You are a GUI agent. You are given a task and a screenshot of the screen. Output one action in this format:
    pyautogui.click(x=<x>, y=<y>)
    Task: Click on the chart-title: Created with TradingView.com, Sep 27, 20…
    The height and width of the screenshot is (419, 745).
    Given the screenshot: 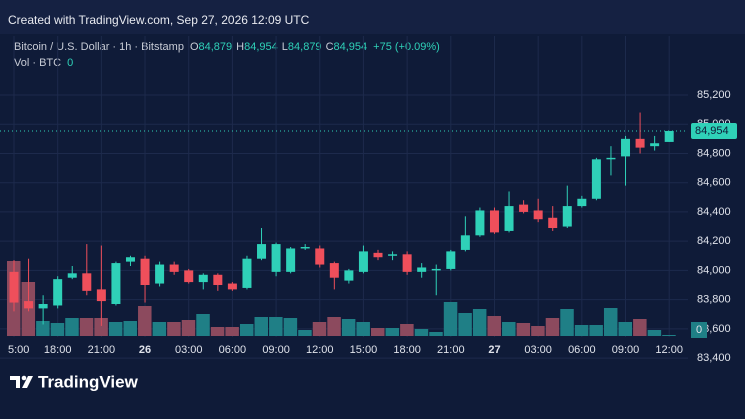 What is the action you would take?
    pyautogui.click(x=159, y=20)
    